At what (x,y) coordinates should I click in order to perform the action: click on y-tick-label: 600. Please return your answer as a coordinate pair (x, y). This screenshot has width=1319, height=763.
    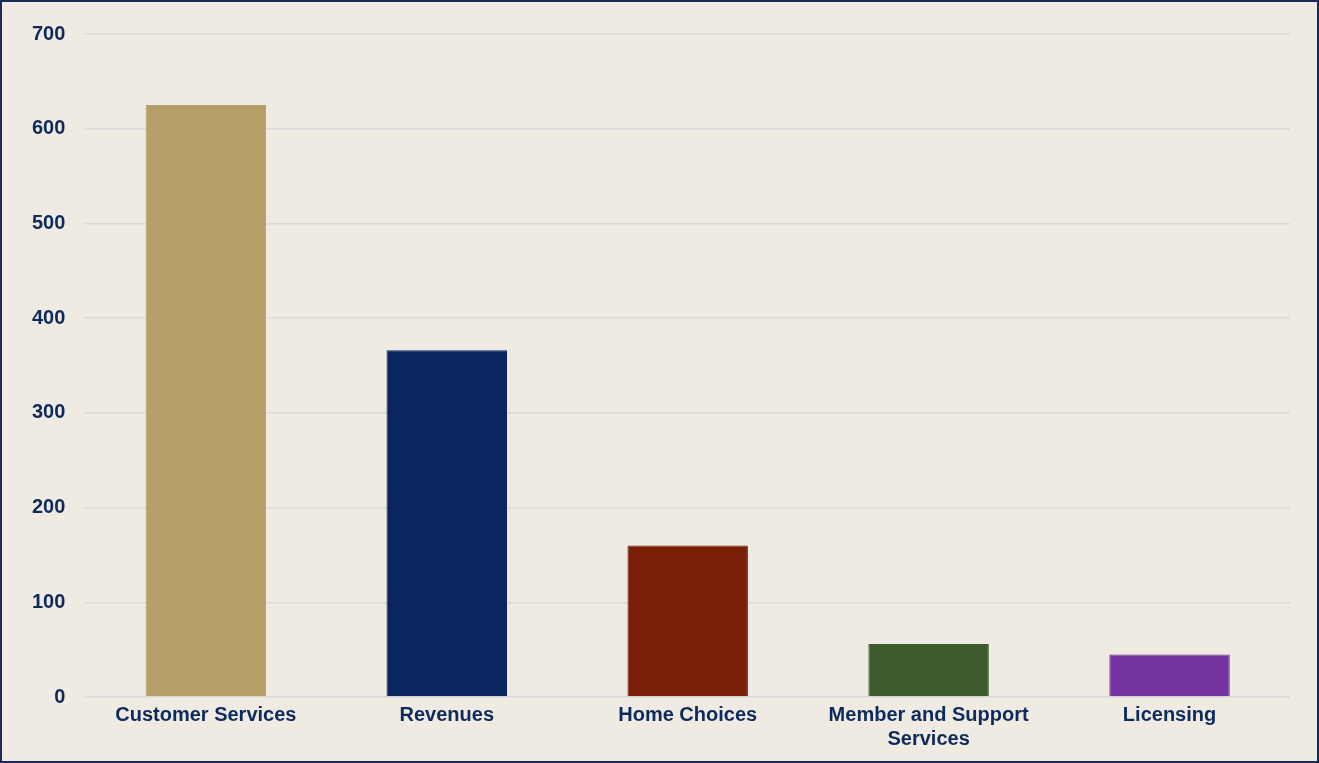
    Looking at the image, I should click on (48, 127).